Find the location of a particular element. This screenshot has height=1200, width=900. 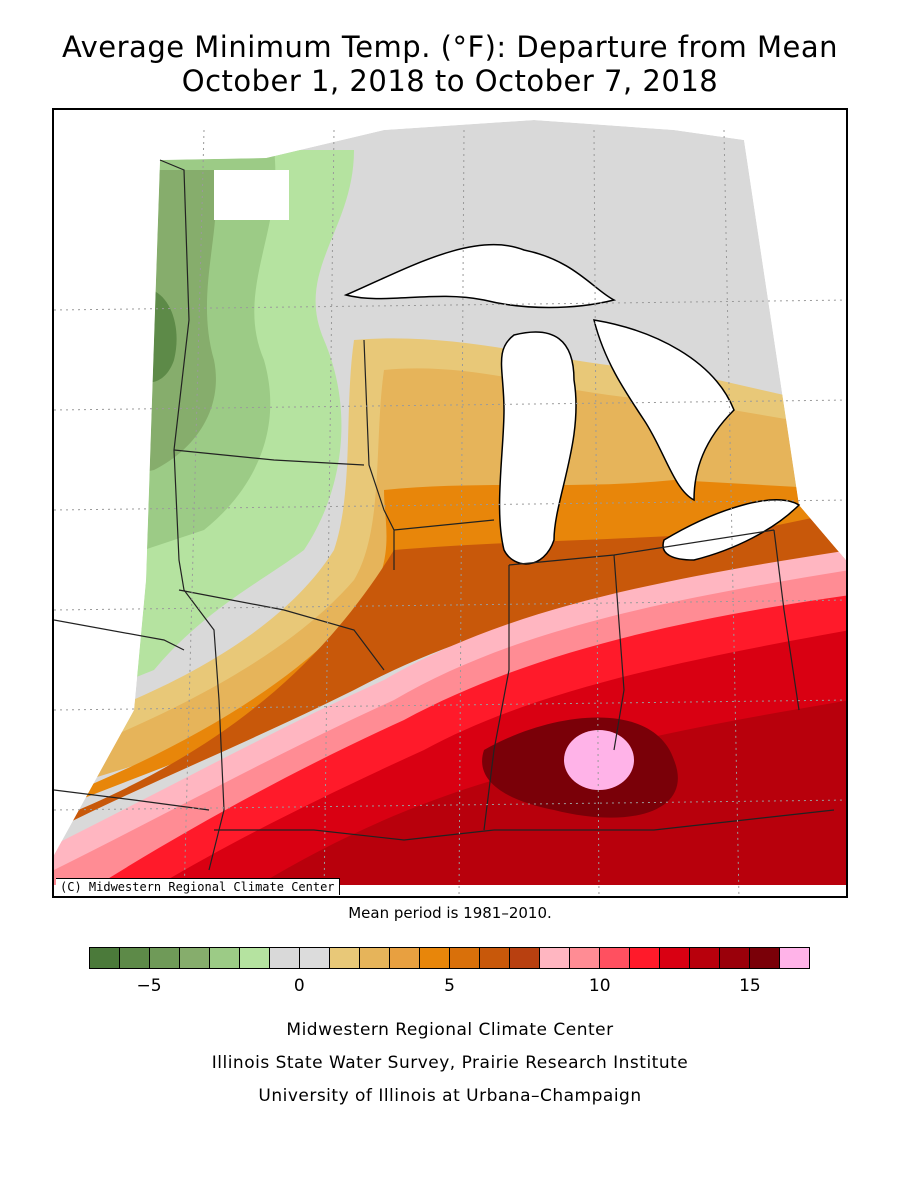

legend-tick-label: 10 is located at coordinates (599, 986).